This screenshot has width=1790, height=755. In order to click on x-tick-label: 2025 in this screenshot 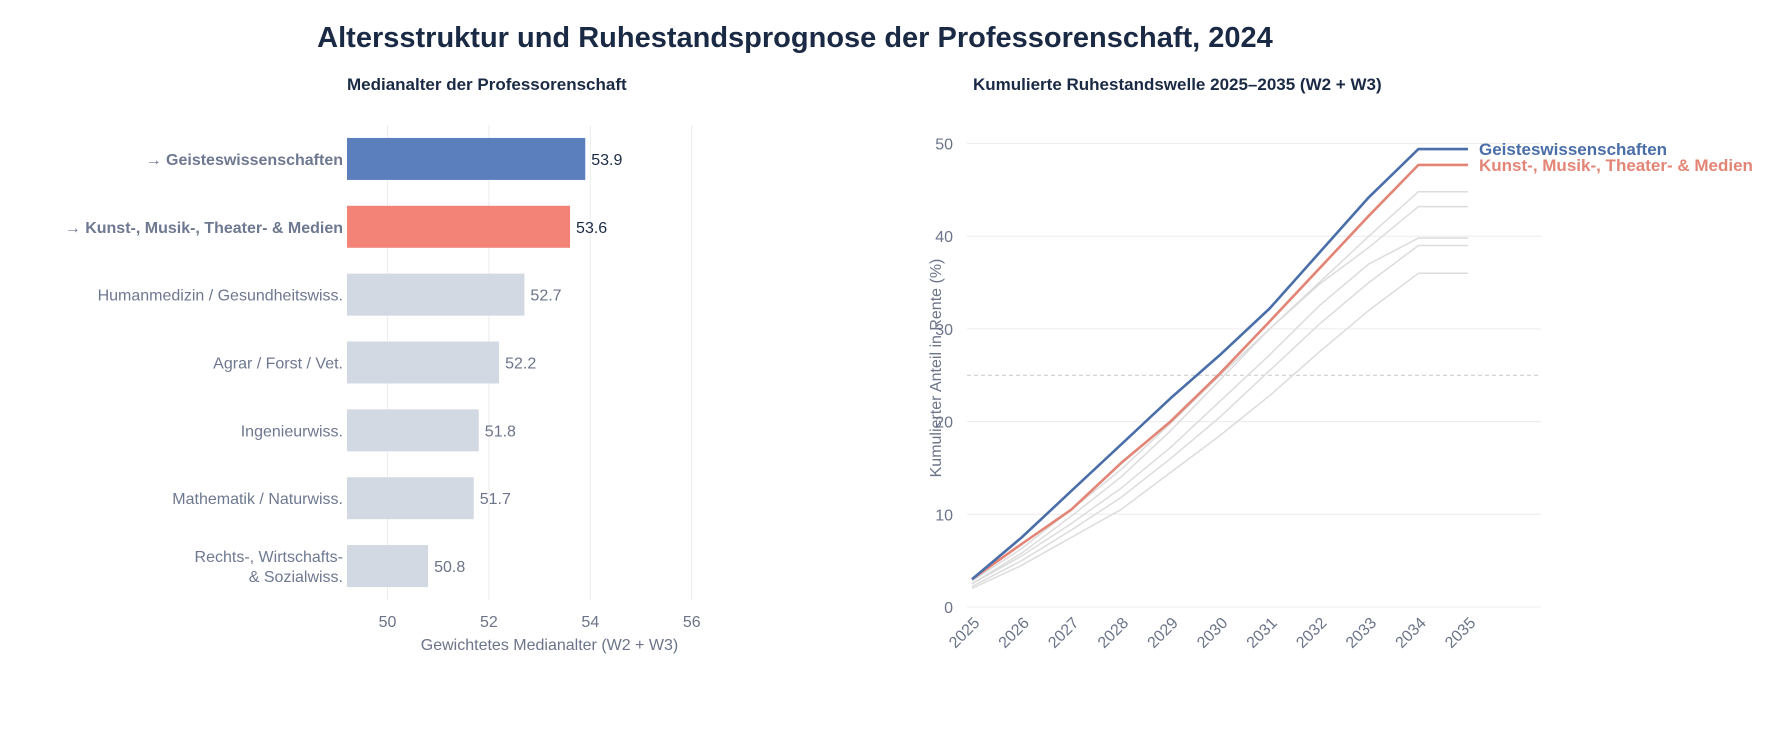, I will do `click(964, 633)`.